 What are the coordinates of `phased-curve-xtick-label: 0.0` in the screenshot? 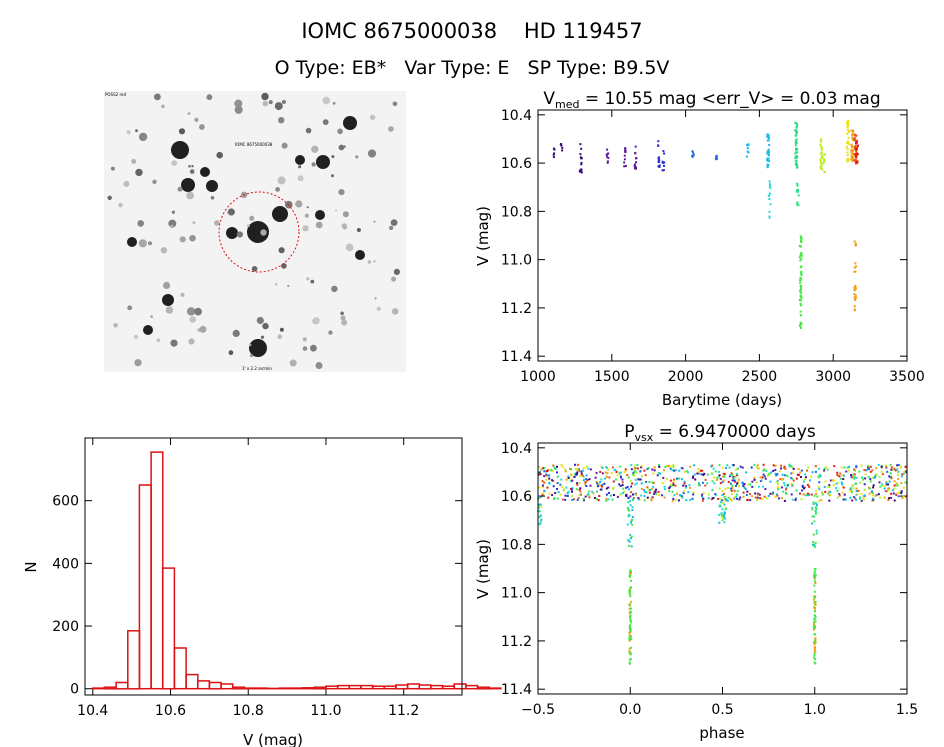 It's located at (630, 710).